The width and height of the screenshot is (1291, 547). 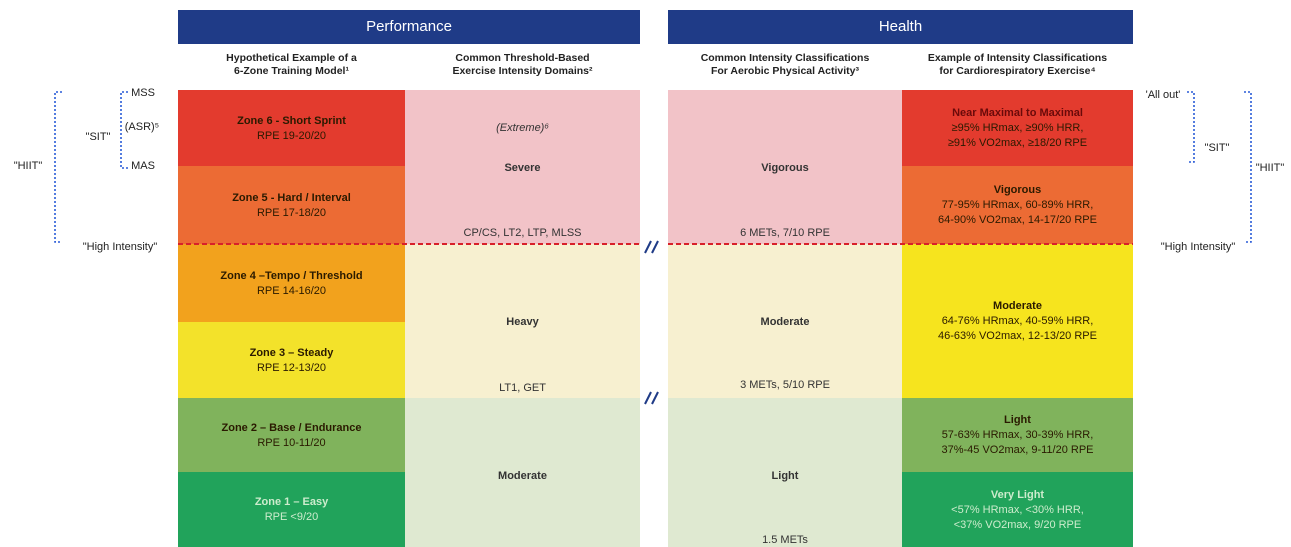 What do you see at coordinates (143, 166) in the screenshot?
I see `annotation: MAS` at bounding box center [143, 166].